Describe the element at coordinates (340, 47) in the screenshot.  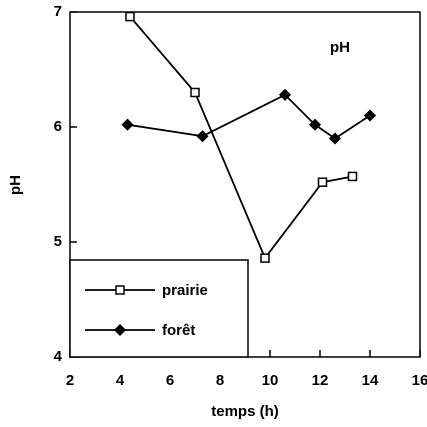
I see `annotation: pH` at that location.